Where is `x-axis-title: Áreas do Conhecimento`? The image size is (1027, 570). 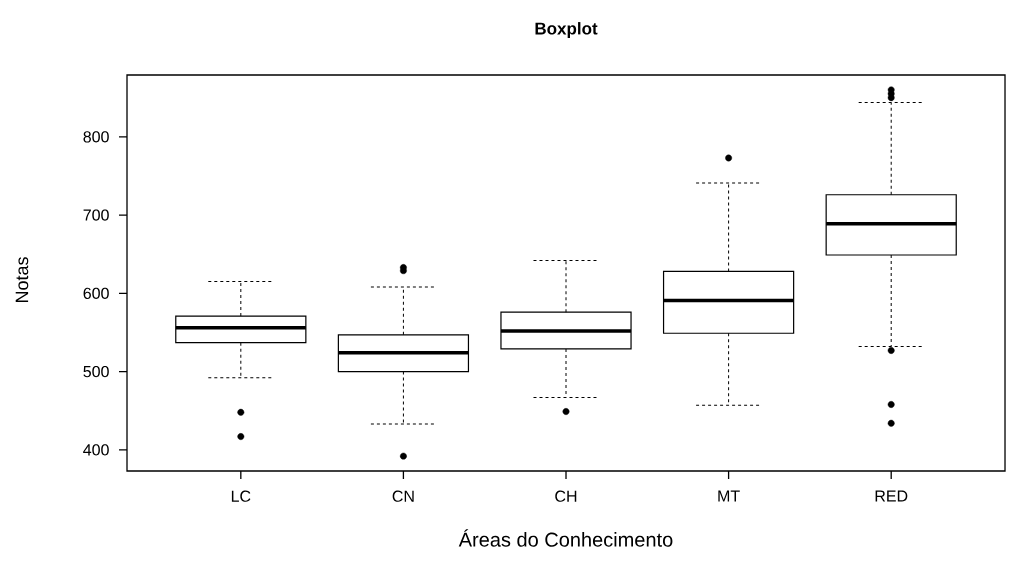 x-axis-title: Áreas do Conhecimento is located at coordinates (565, 538).